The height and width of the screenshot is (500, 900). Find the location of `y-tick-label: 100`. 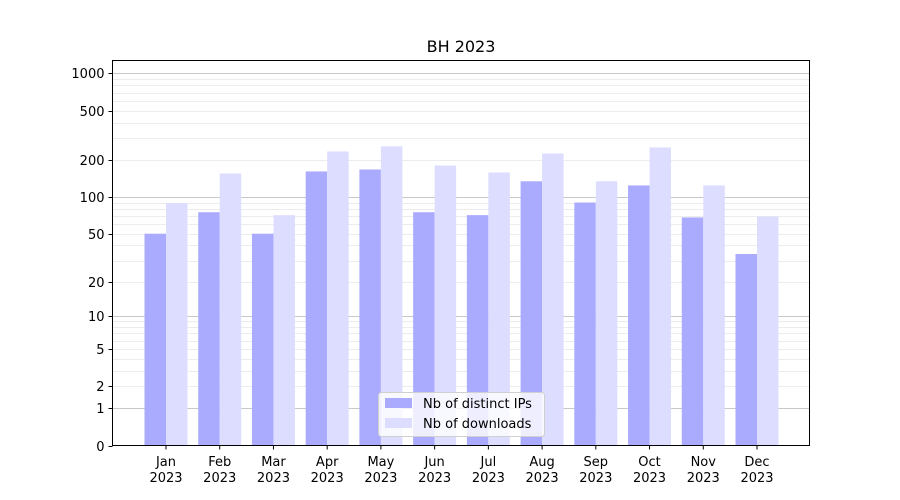

y-tick-label: 100 is located at coordinates (92, 198).